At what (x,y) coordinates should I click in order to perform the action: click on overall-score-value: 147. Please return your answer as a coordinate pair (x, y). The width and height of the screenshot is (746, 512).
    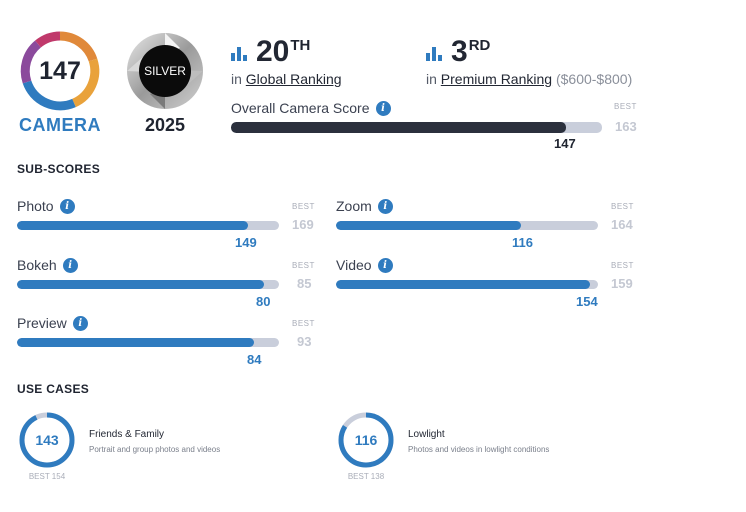
    Looking at the image, I should click on (565, 143).